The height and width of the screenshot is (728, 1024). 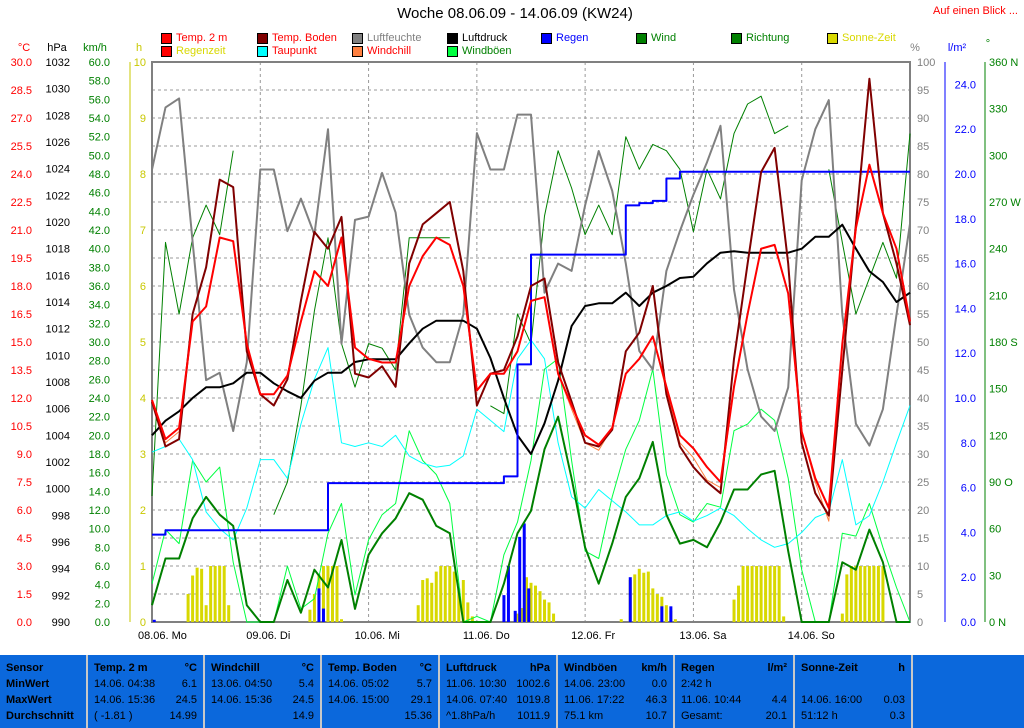 I want to click on stats-label: 11.06. 17:22, so click(x=594, y=700).